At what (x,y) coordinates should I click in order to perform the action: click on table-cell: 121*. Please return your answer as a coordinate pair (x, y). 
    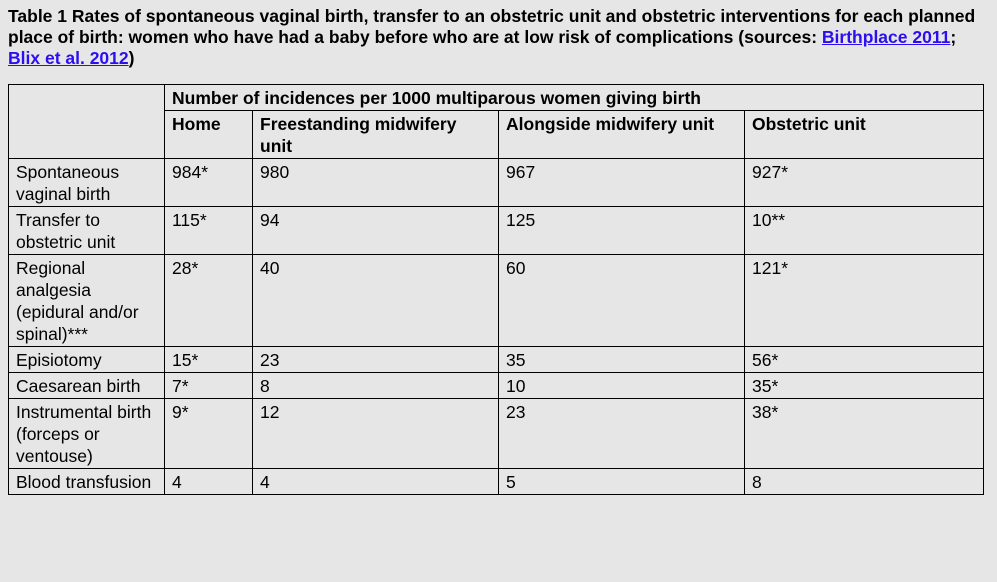
    Looking at the image, I should click on (864, 300).